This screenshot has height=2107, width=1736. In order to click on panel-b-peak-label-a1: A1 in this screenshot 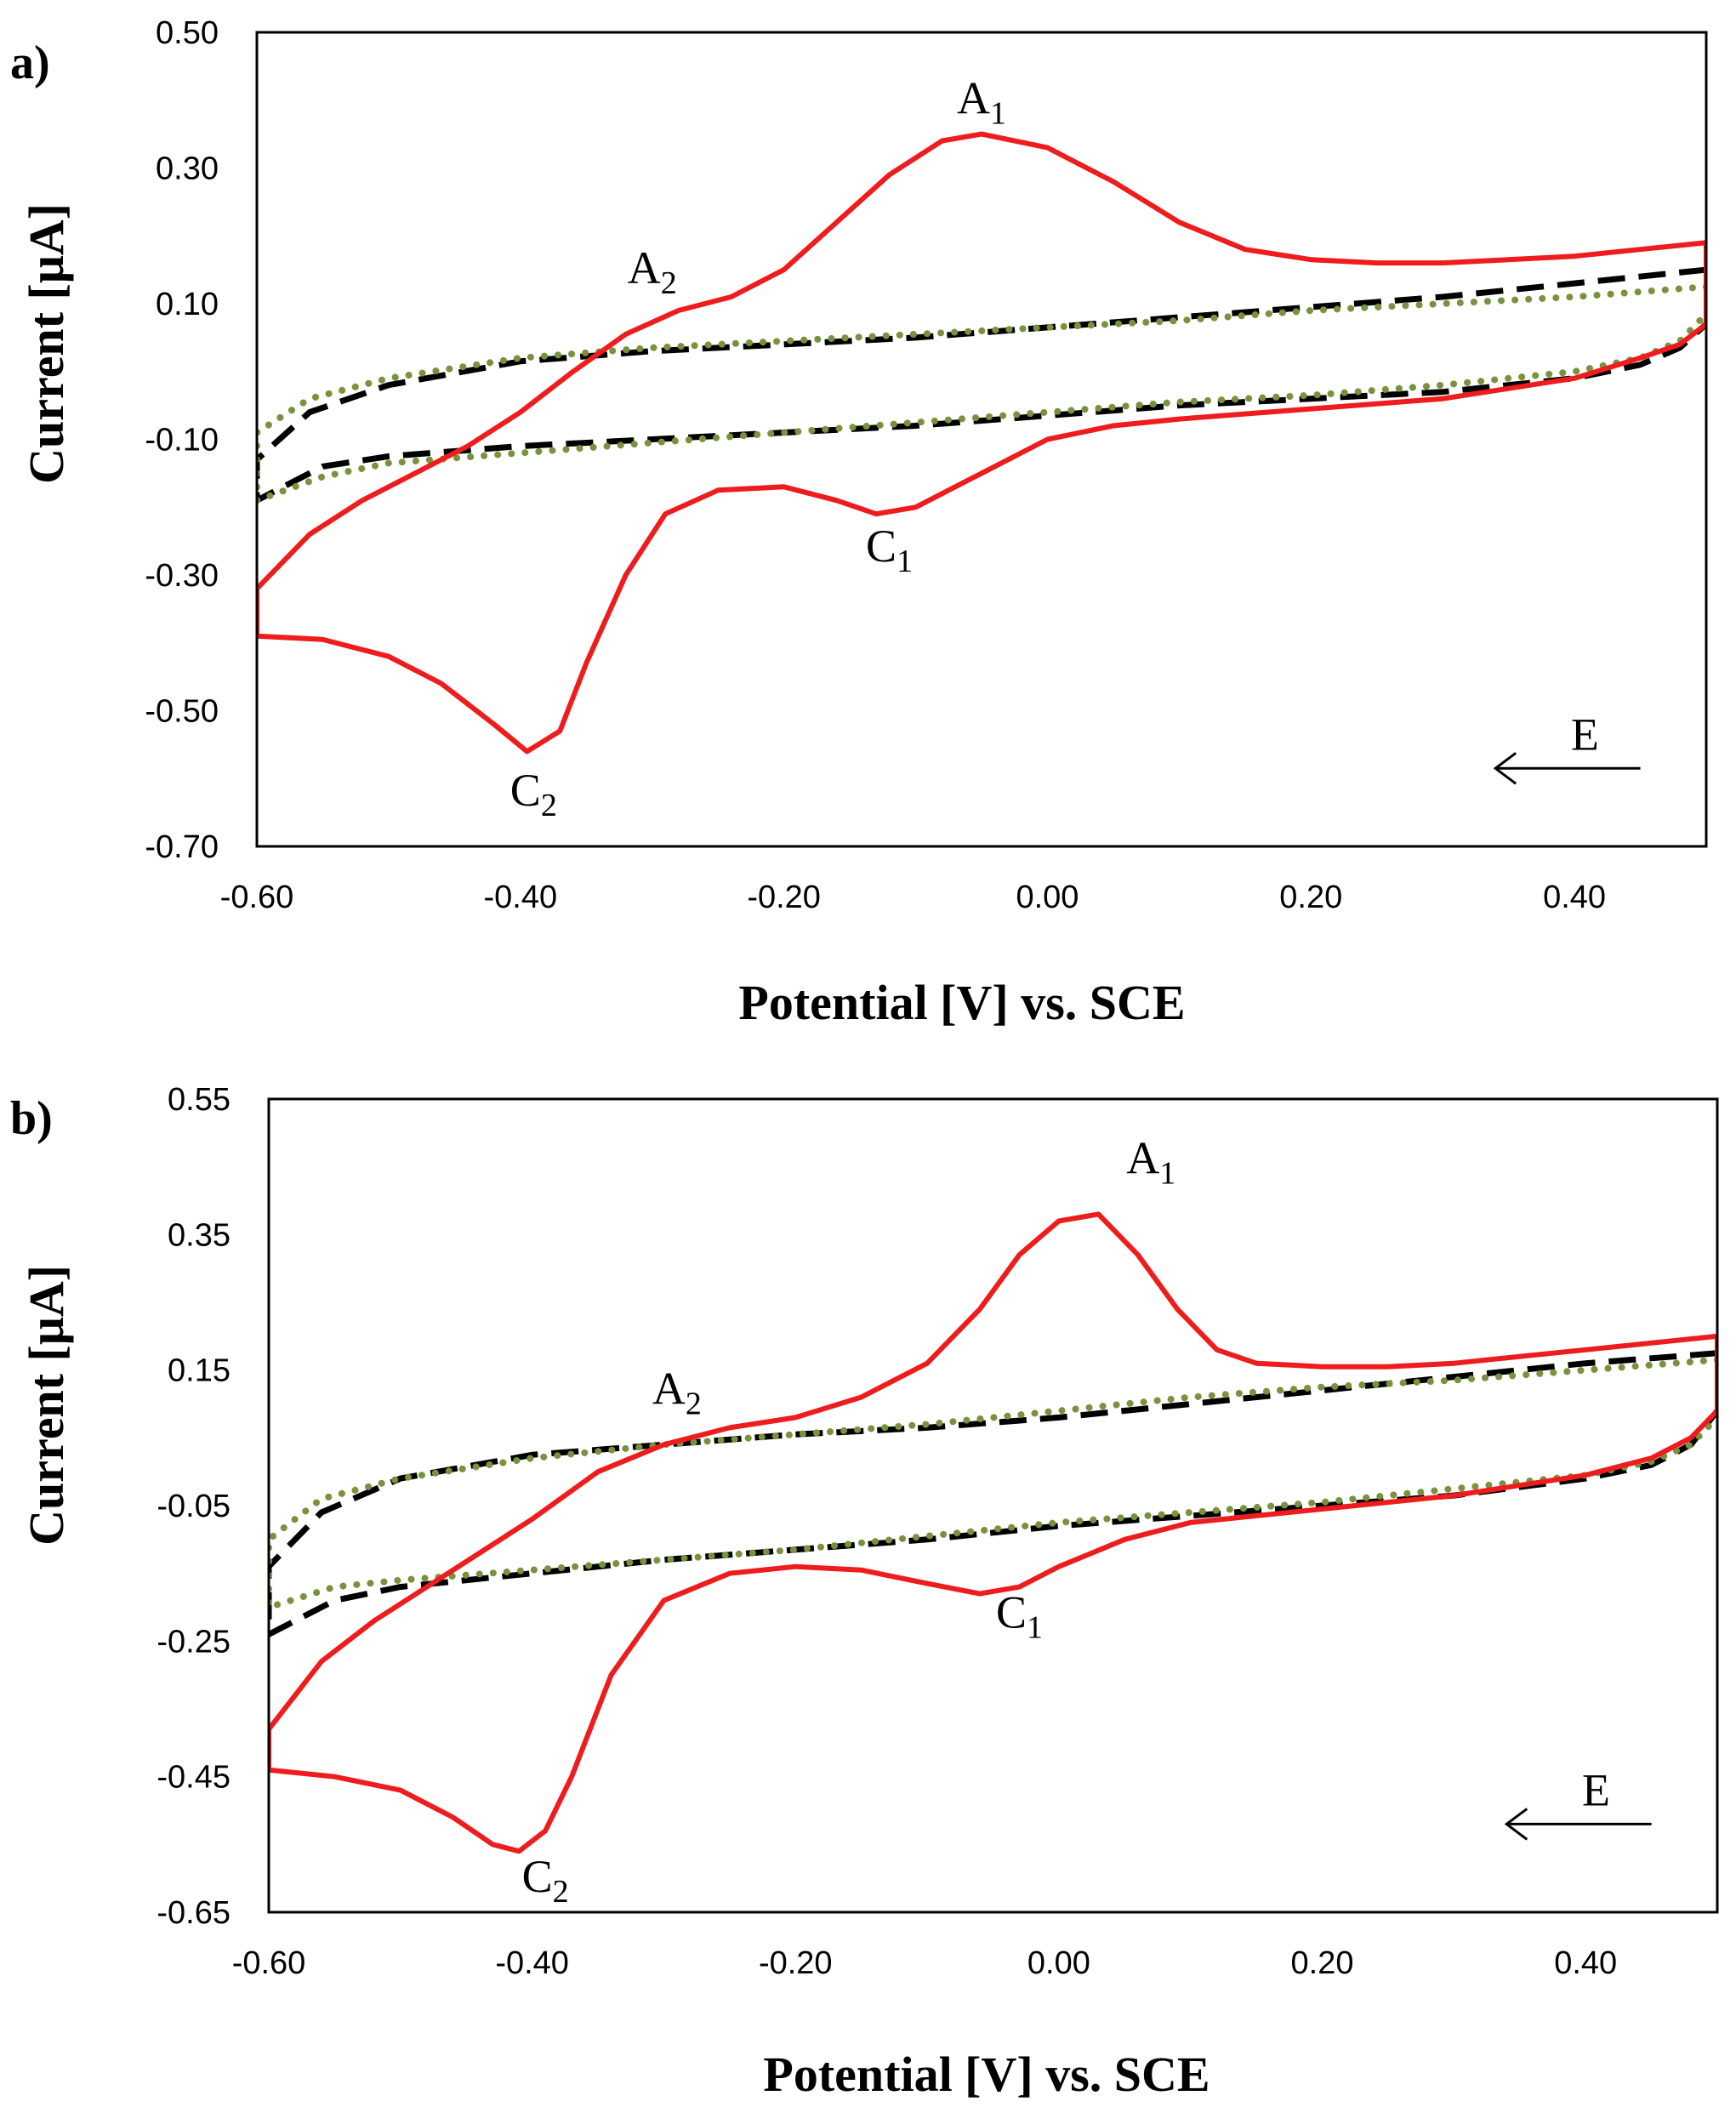, I will do `click(1150, 1162)`.